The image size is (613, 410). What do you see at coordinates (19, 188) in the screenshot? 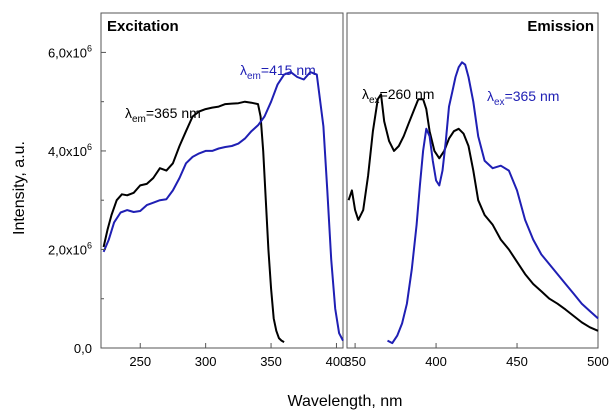
I see `y-axis-label: Intensity, a.u.` at bounding box center [19, 188].